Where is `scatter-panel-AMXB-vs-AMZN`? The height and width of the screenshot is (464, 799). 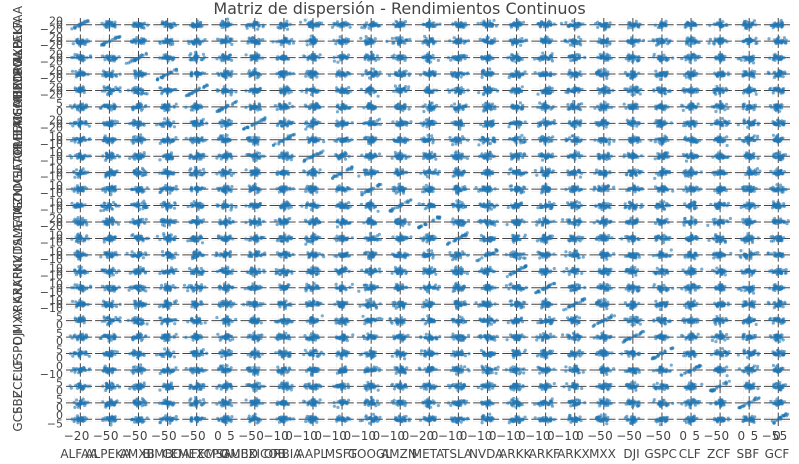 scatter-panel-AMXB-vs-AMZN is located at coordinates (398, 57).